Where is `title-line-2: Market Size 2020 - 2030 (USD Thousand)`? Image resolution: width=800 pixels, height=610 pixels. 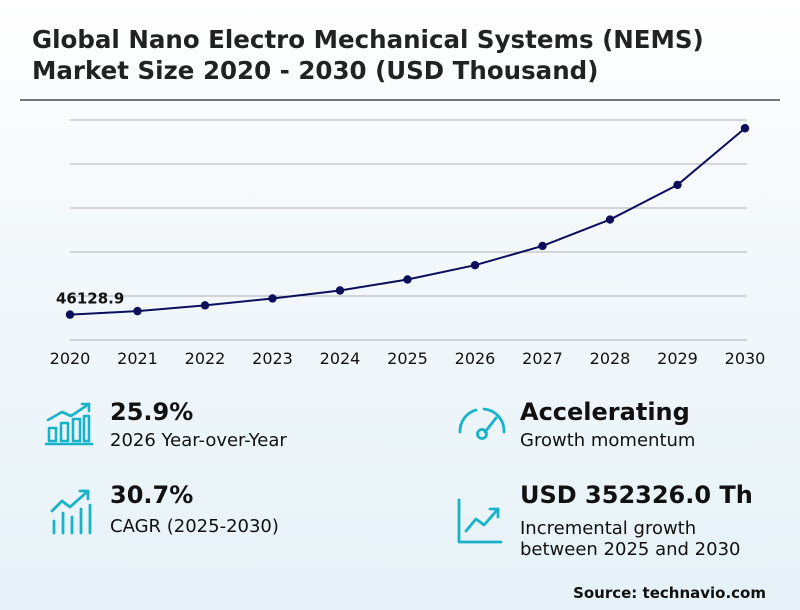
title-line-2: Market Size 2020 - 2030 (USD Thousand) is located at coordinates (315, 70).